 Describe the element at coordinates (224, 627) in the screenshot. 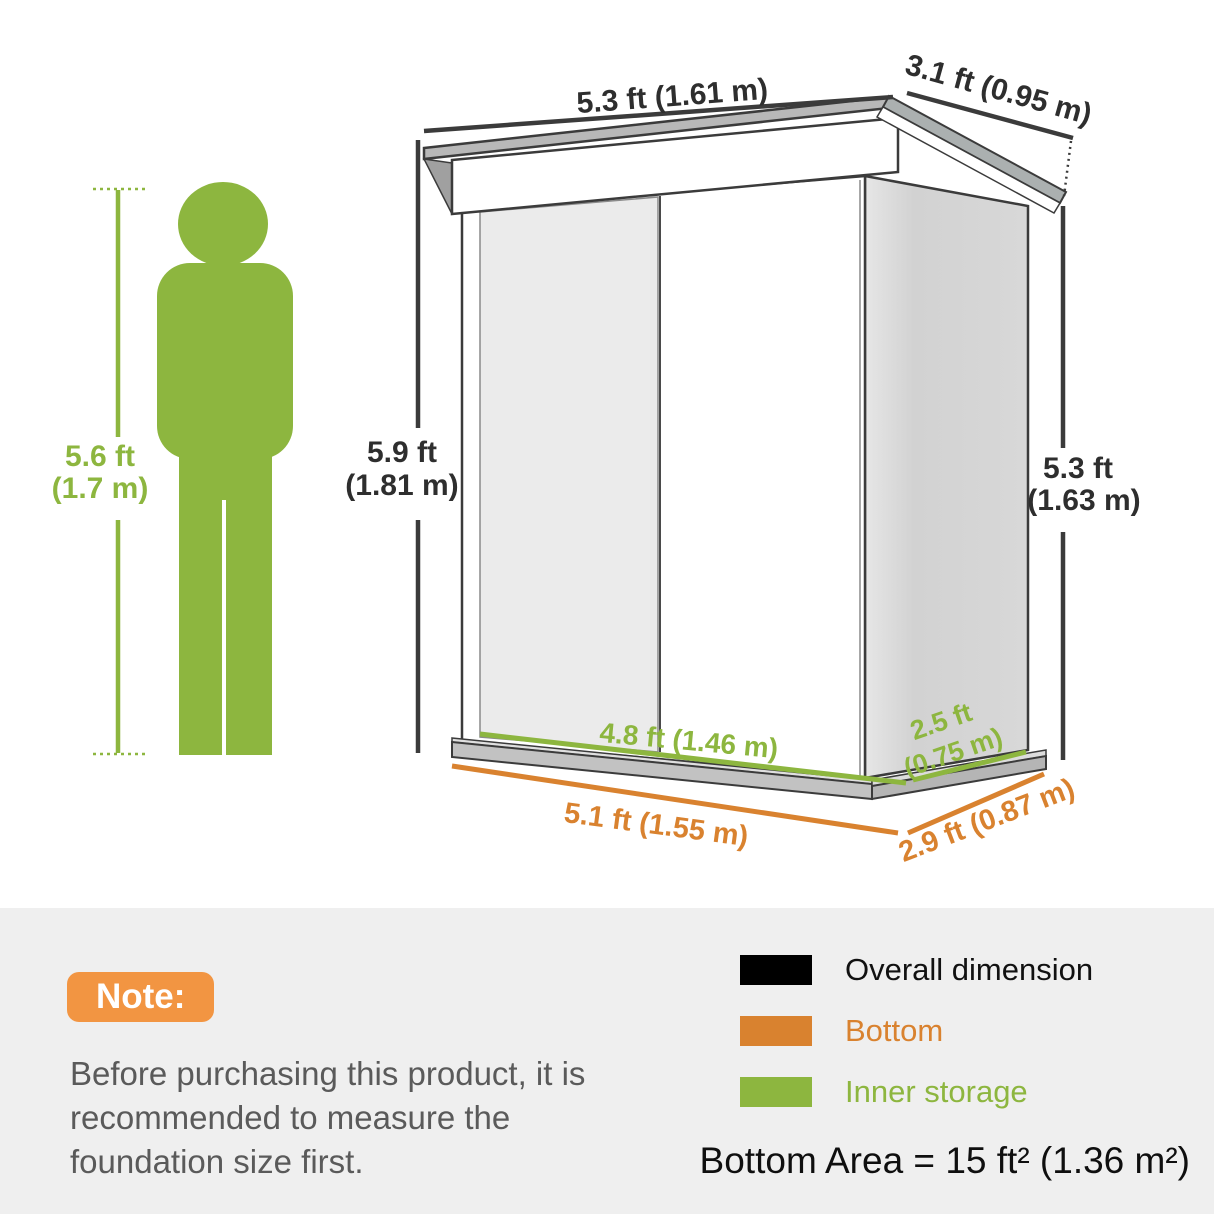

I see `person-leg-divider` at that location.